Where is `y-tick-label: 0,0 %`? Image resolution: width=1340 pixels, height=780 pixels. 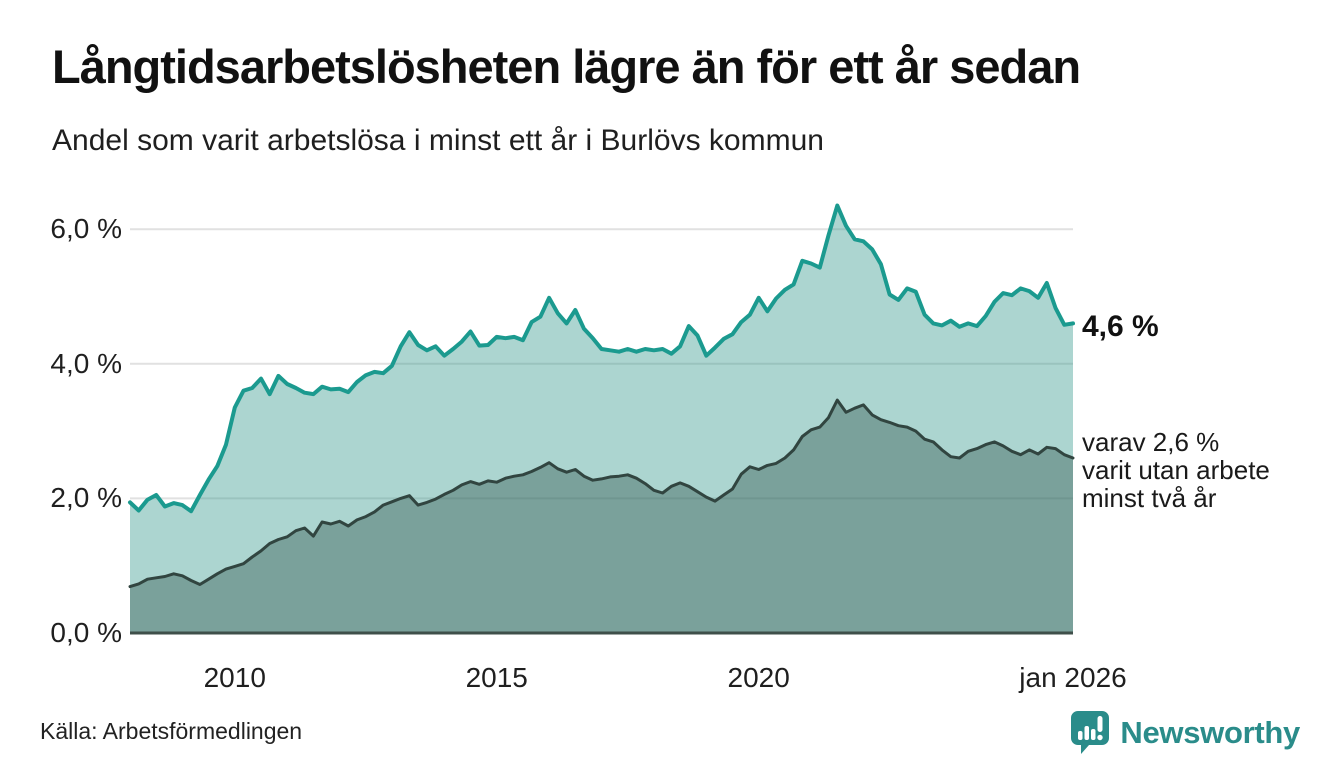
y-tick-label: 0,0 % is located at coordinates (86, 632).